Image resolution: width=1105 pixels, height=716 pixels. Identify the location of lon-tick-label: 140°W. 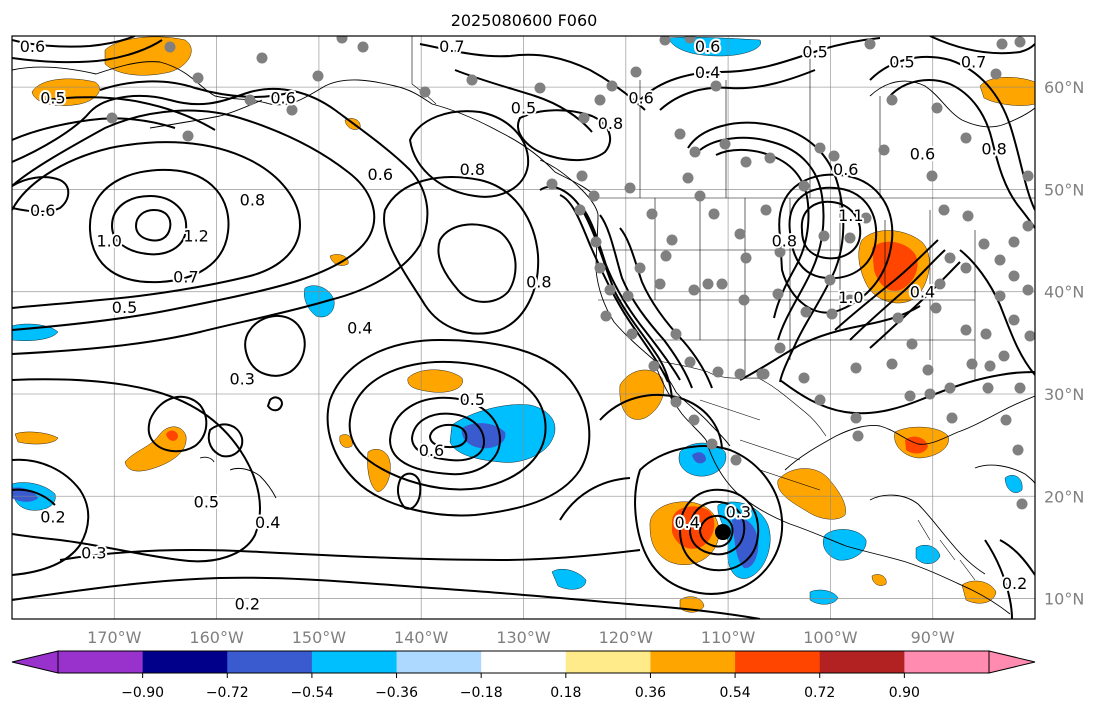
(421, 637).